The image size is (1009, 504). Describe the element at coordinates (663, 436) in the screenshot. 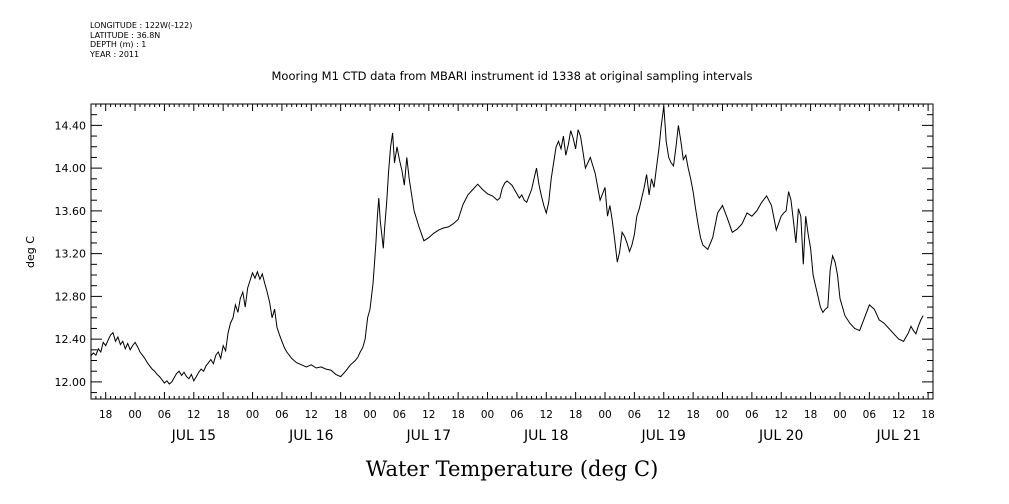

I see `x-day-label: JUL 19` at that location.